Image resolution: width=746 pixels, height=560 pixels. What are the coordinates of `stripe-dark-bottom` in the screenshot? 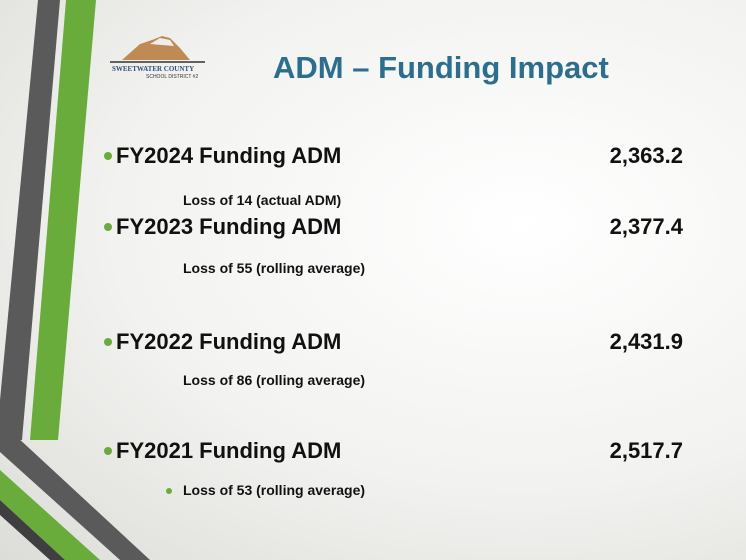 It's located at (75, 498).